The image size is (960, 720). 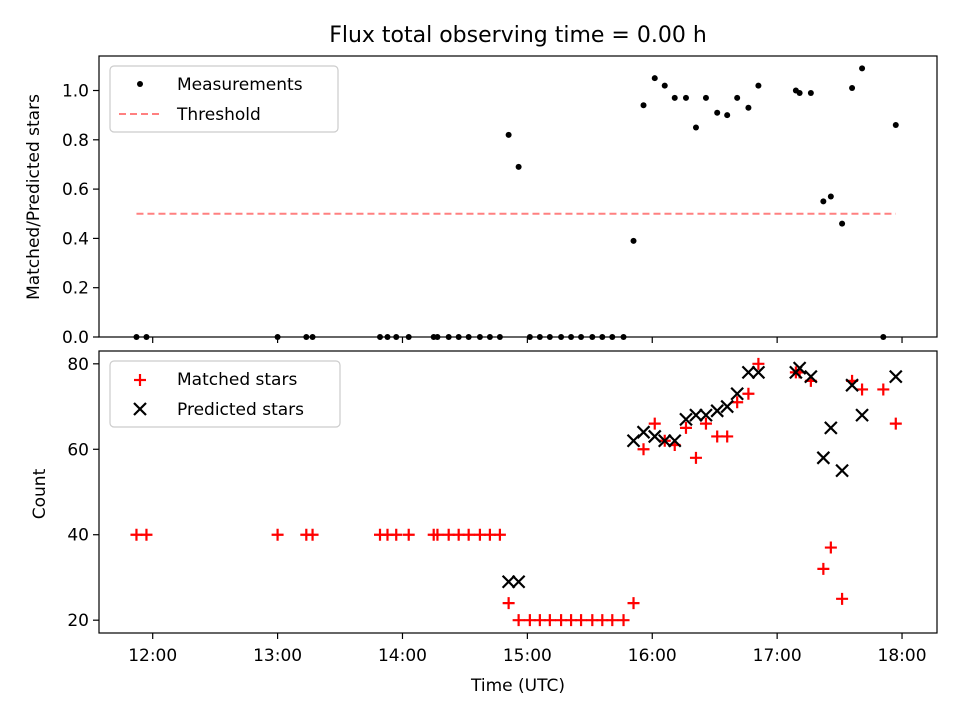 I want to click on bottom-x-tick-label: 13:00, so click(x=277, y=656).